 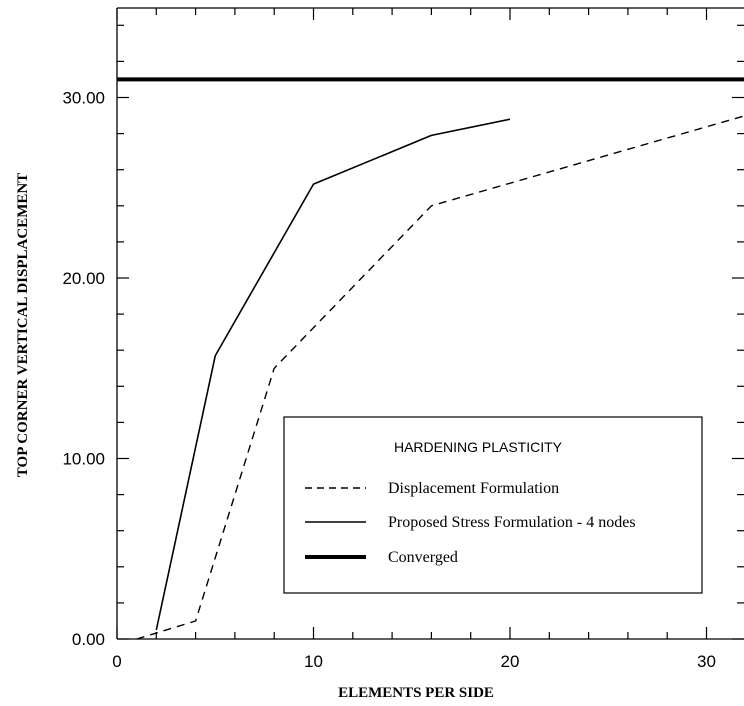 I want to click on legend-box, so click(x=493, y=505).